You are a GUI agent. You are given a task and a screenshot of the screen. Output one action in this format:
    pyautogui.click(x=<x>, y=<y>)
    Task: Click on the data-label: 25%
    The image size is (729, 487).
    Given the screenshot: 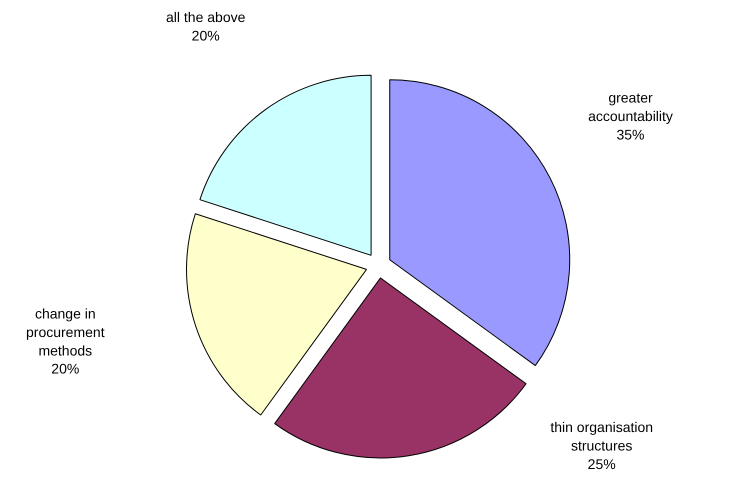 What is the action you would take?
    pyautogui.click(x=602, y=464)
    